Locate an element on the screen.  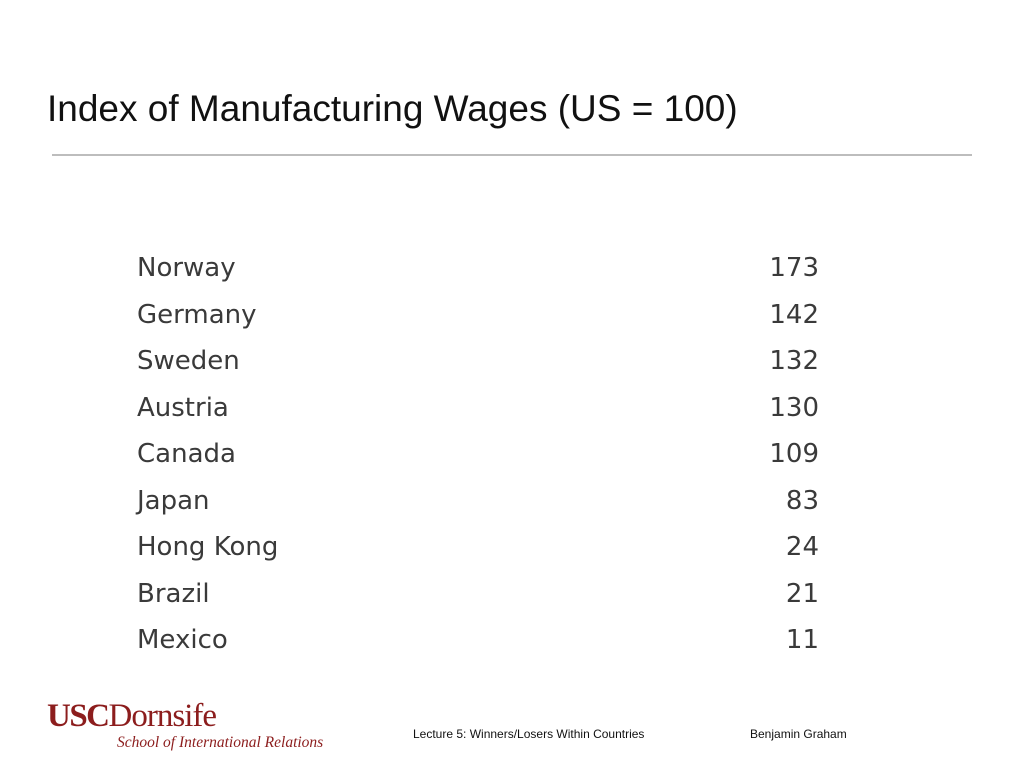
table-row: Japan 83 is located at coordinates (478, 503).